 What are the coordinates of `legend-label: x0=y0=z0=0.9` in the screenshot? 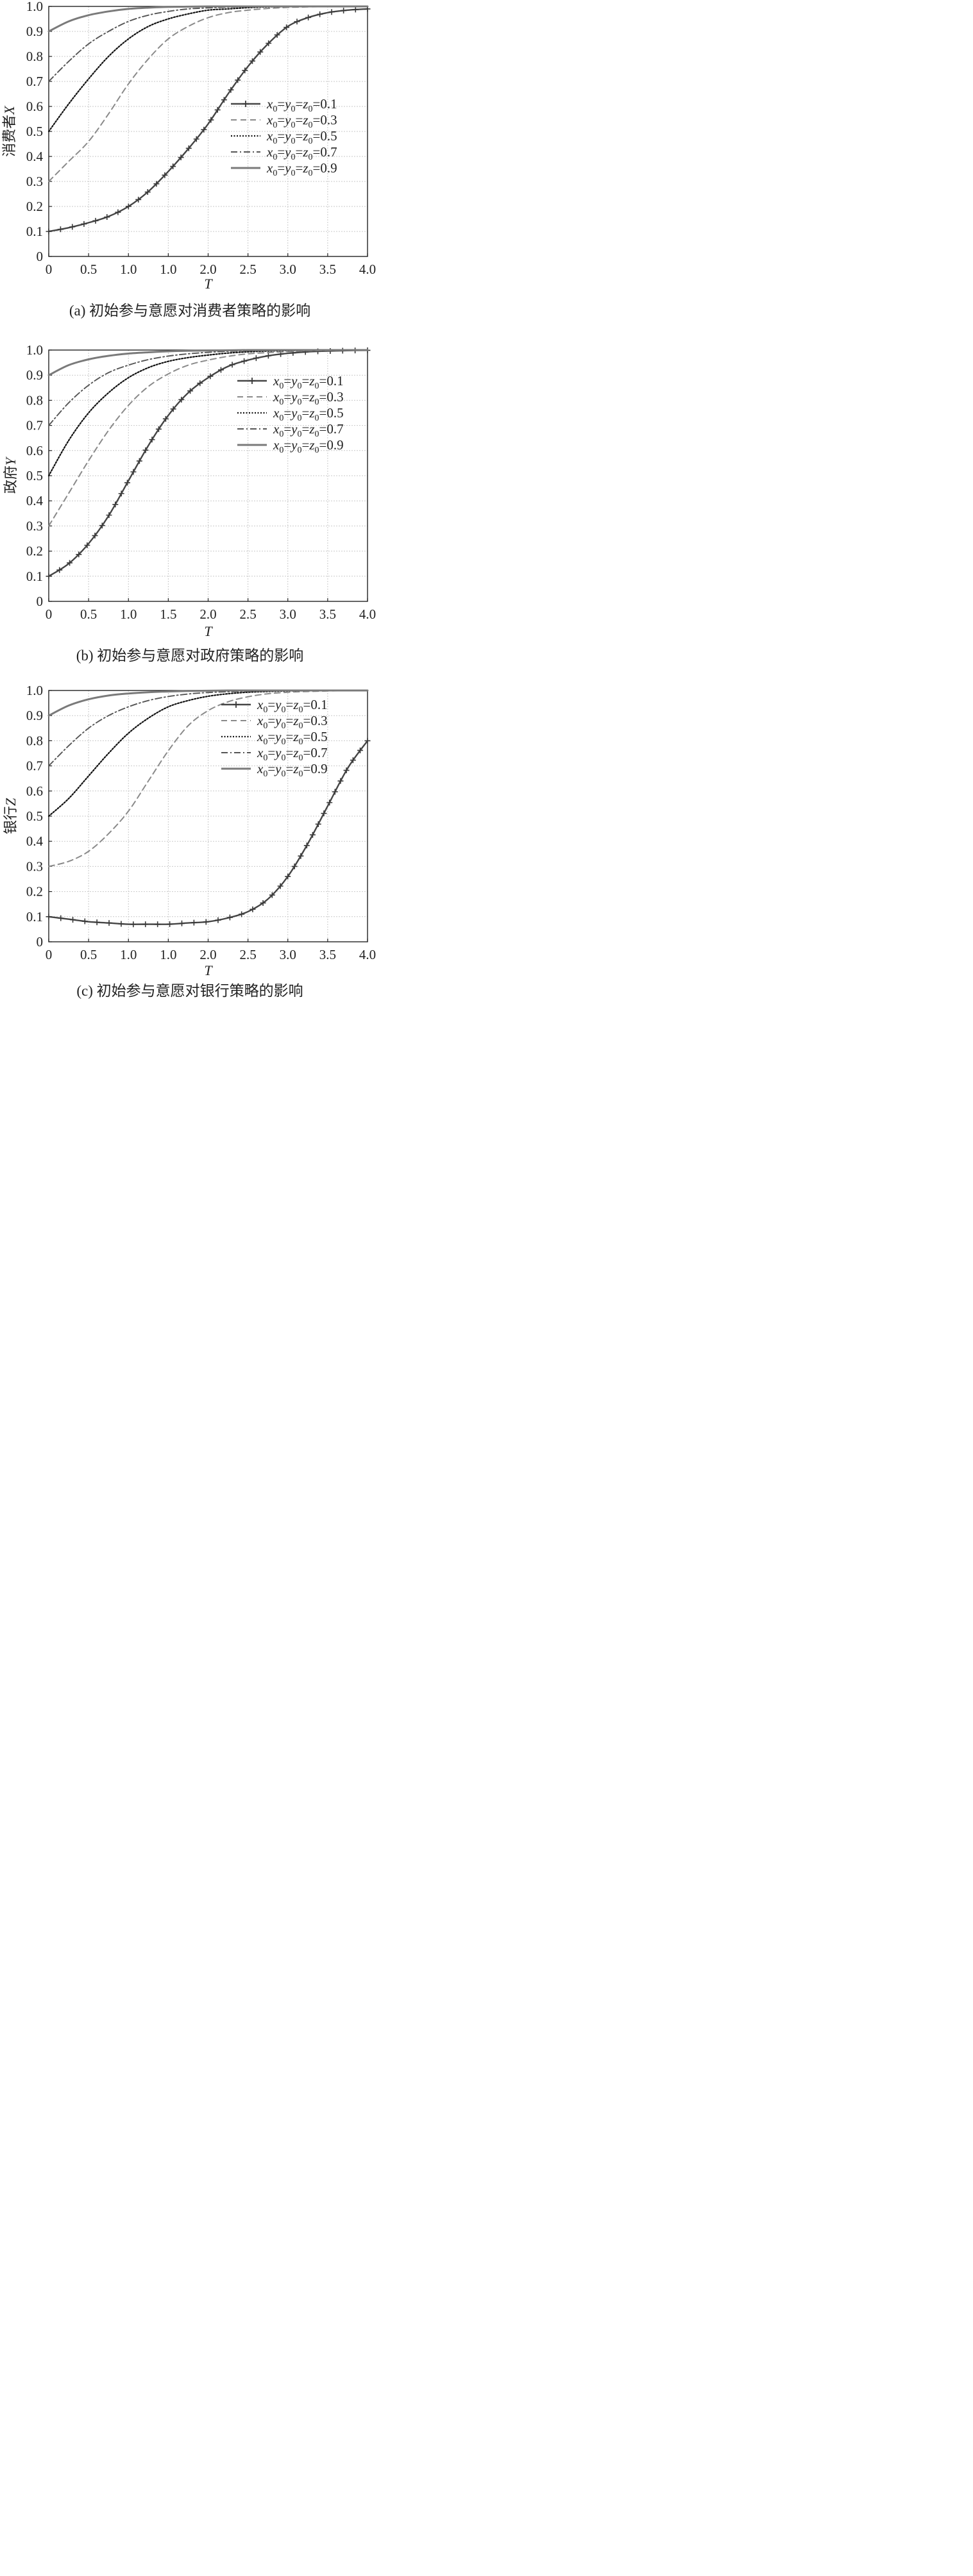 It's located at (292, 770).